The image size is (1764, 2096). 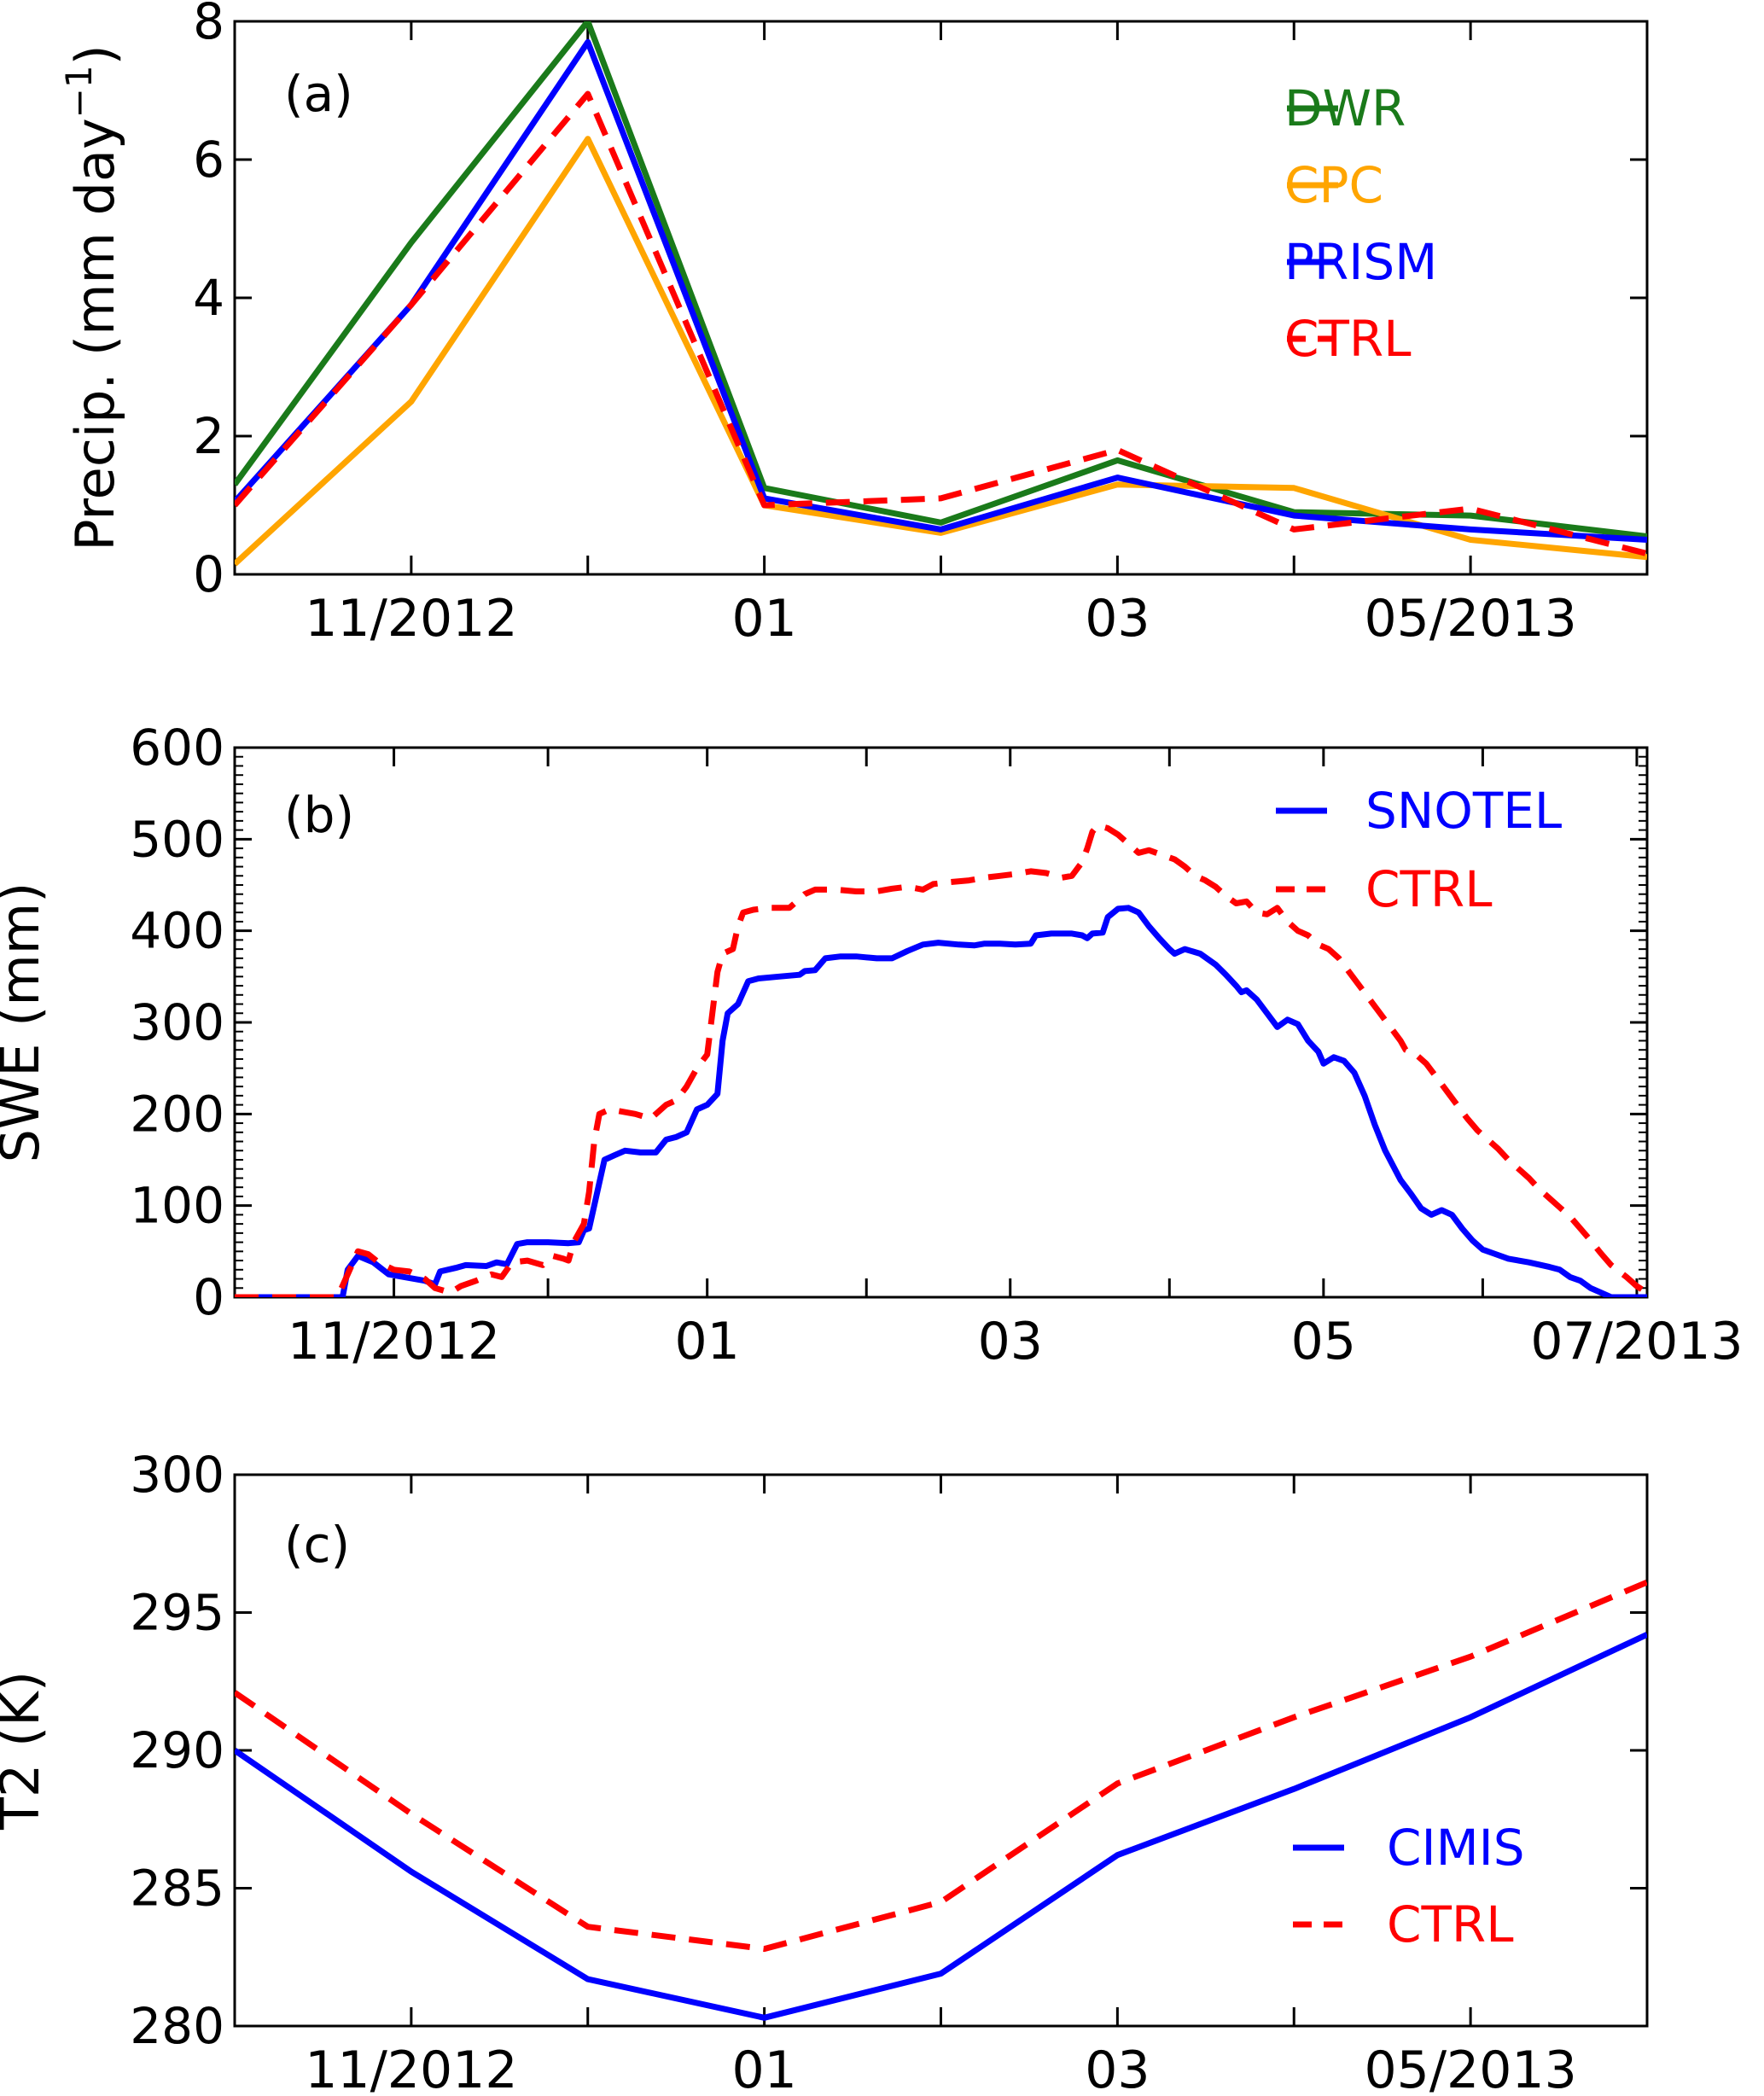 What do you see at coordinates (177, 839) in the screenshot?
I see `y-tick-label: 500` at bounding box center [177, 839].